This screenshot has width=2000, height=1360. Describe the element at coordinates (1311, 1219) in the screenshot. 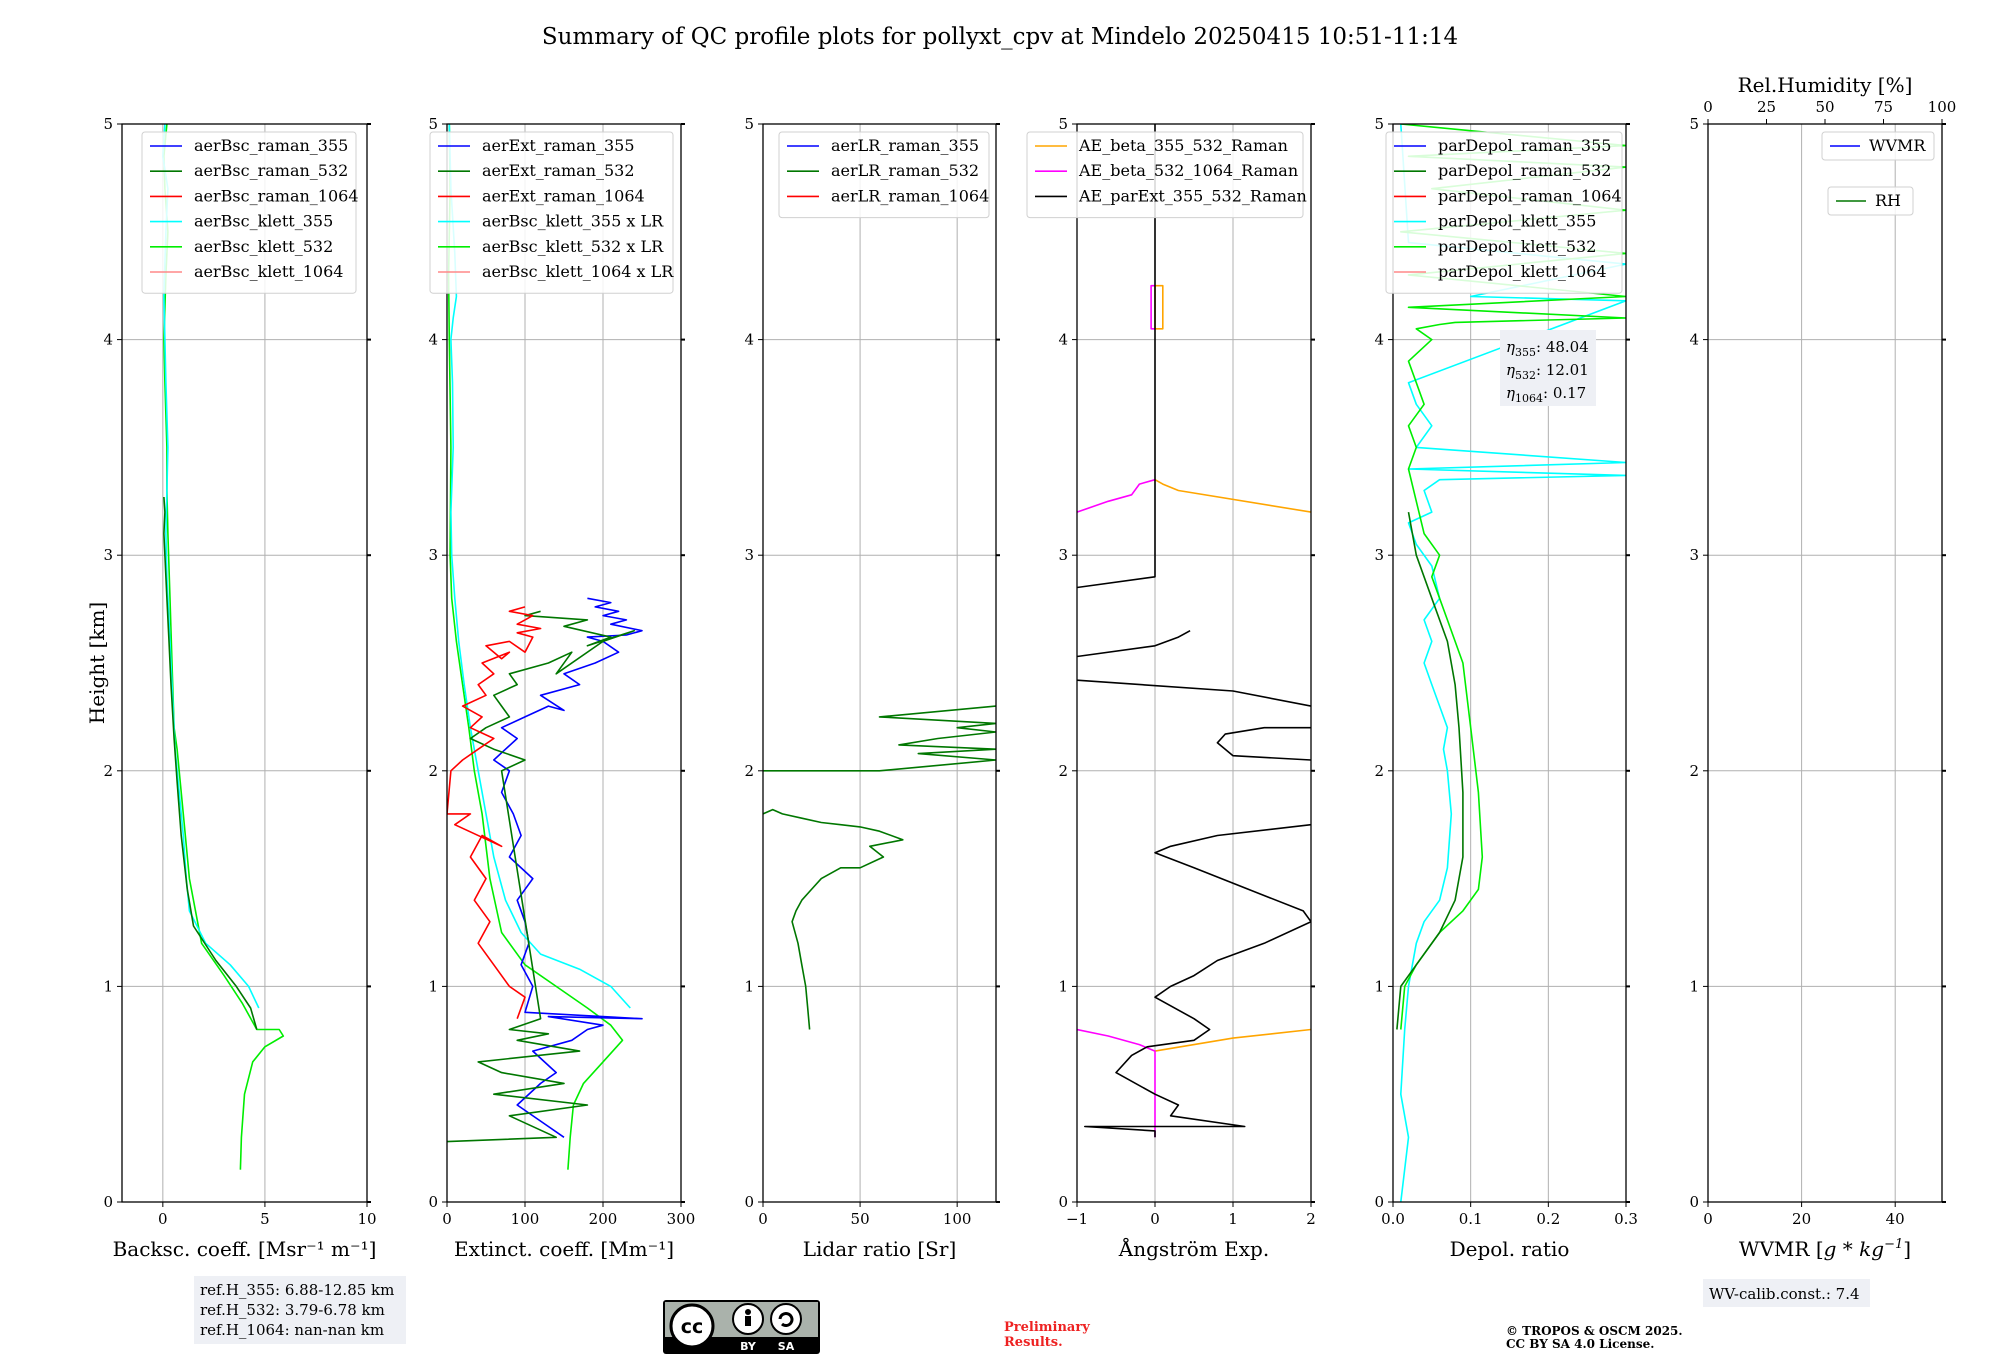

I see `x-tick-label: 2` at that location.